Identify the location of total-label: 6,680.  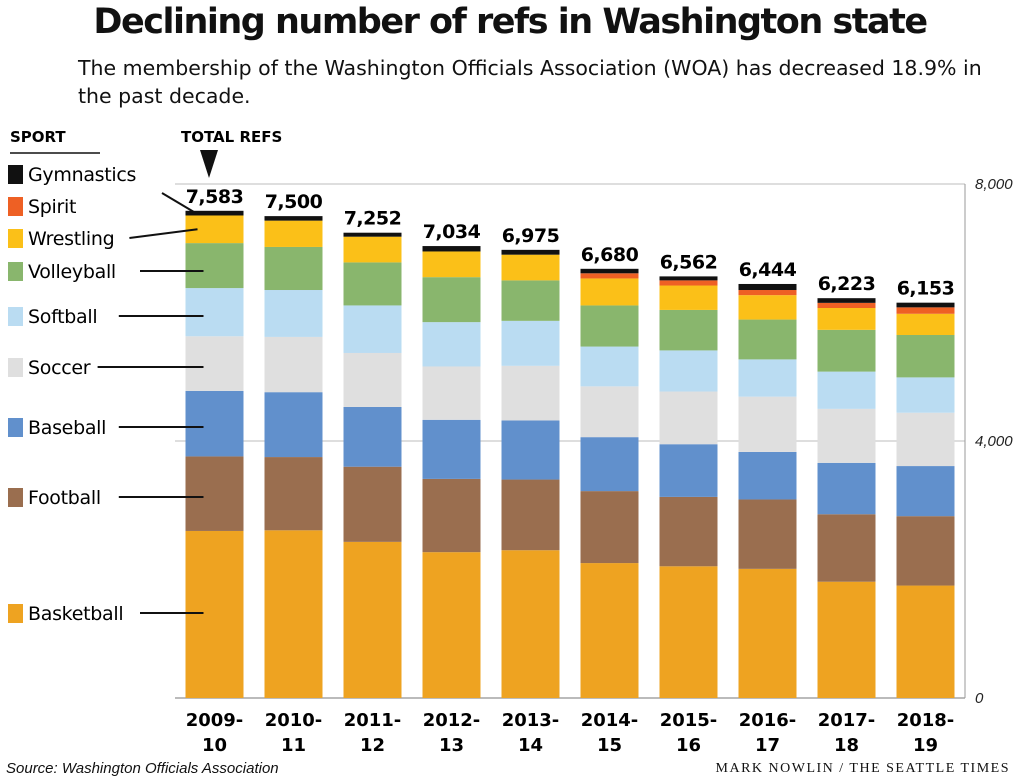
(610, 255).